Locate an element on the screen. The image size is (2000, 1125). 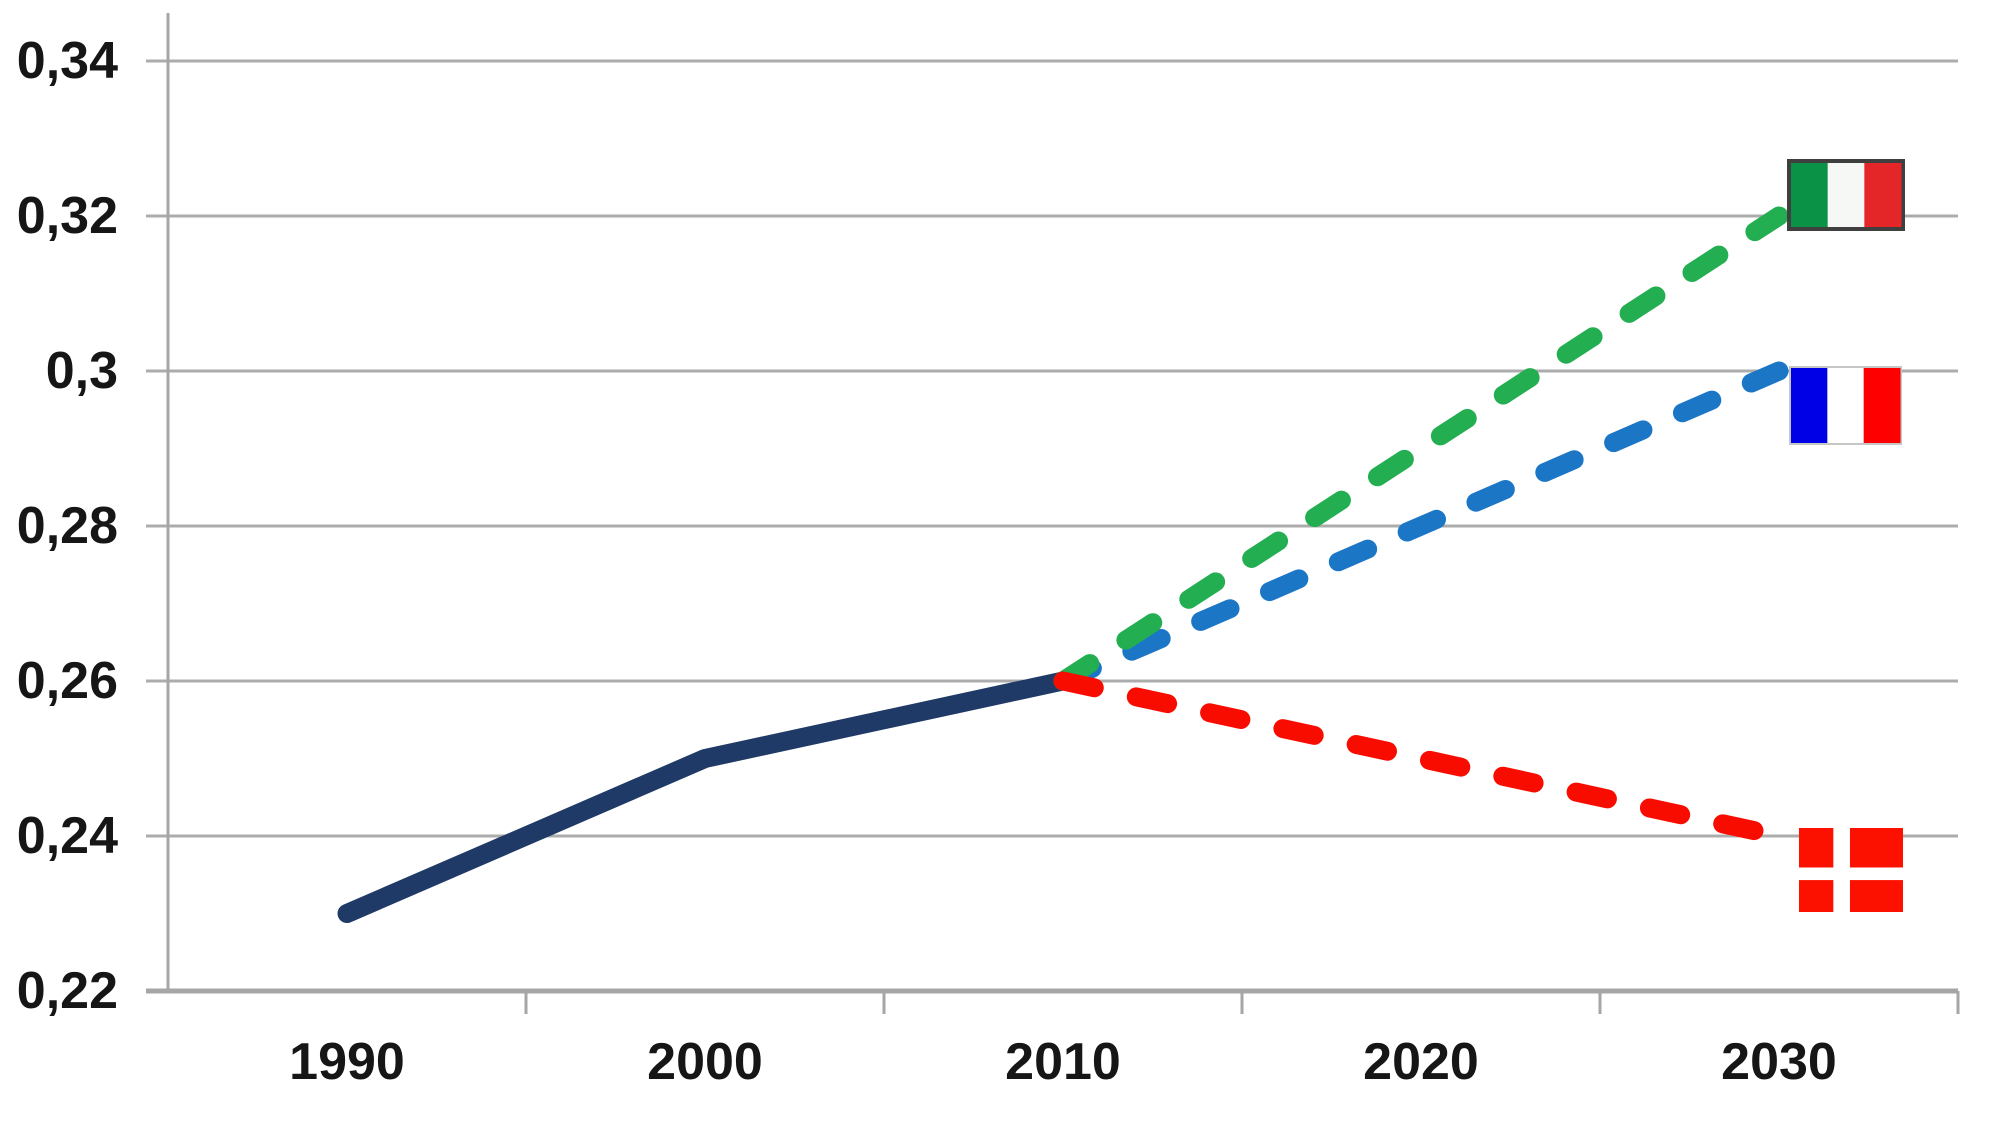
x-tick-label: 2030 is located at coordinates (1779, 1062).